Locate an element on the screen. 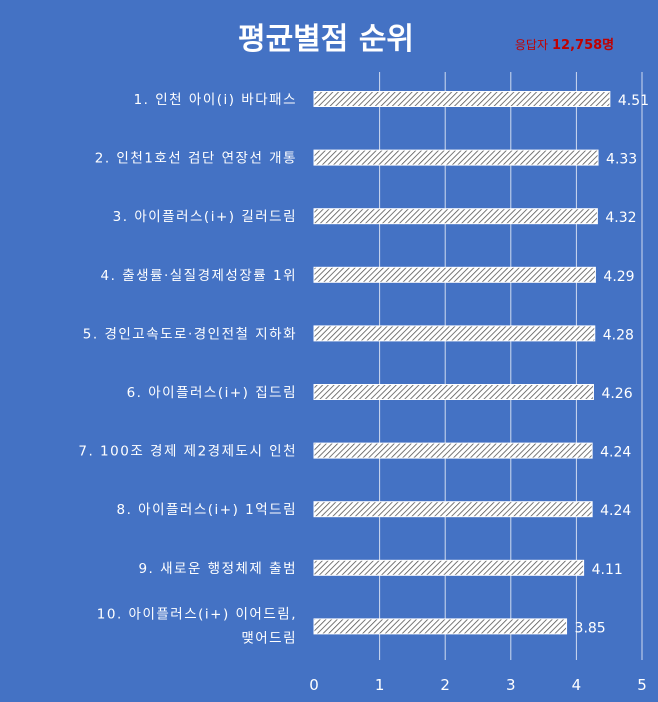  respondents-count: 12,758명 is located at coordinates (583, 45).